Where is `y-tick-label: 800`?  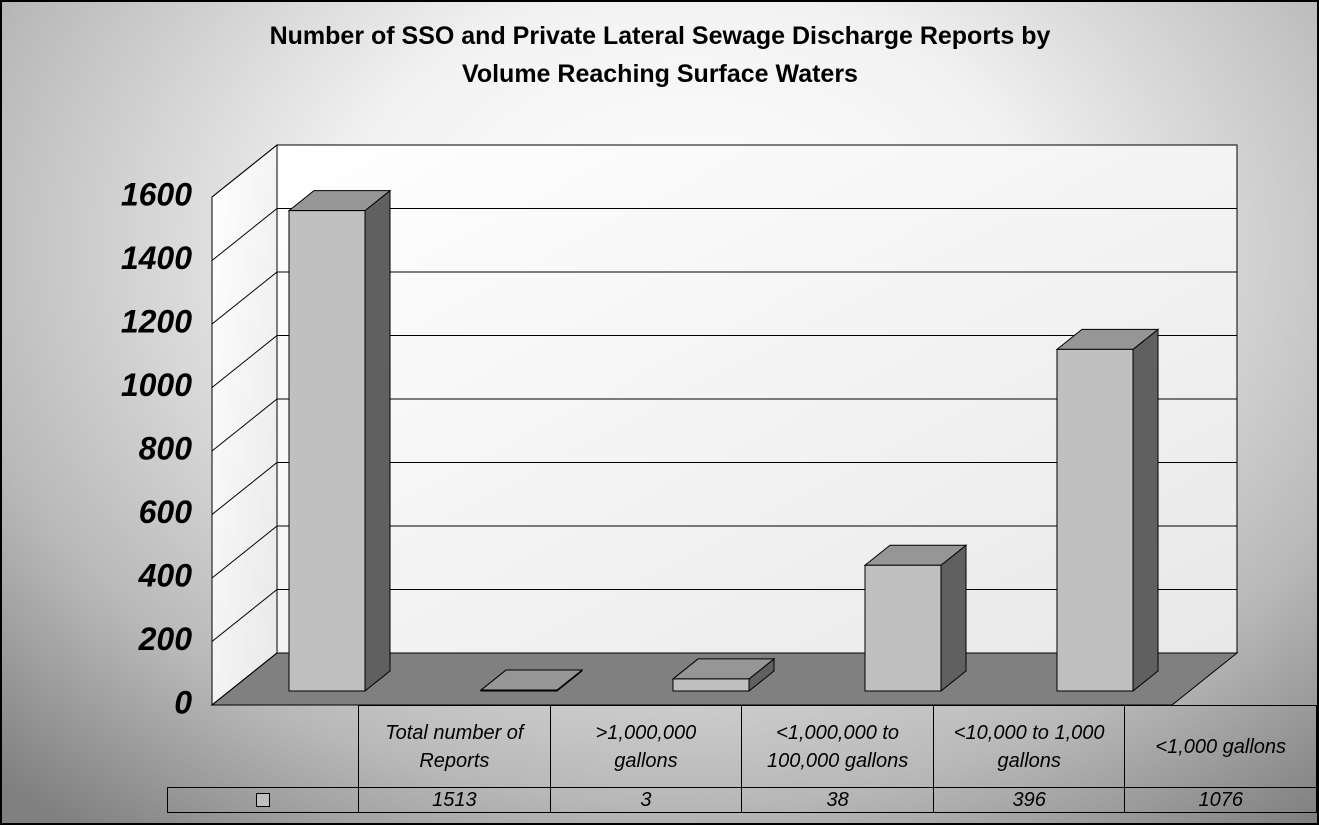 y-tick-label: 800 is located at coordinates (166, 448).